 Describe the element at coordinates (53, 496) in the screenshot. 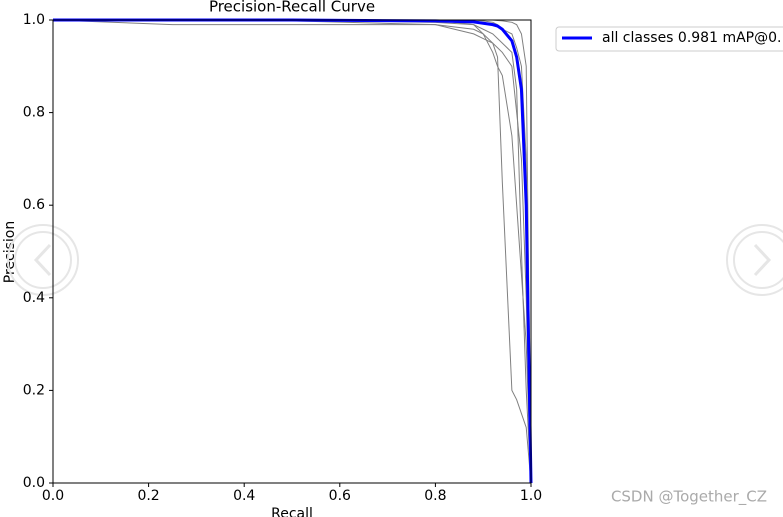

I see `x-tick-label: 0.0` at that location.